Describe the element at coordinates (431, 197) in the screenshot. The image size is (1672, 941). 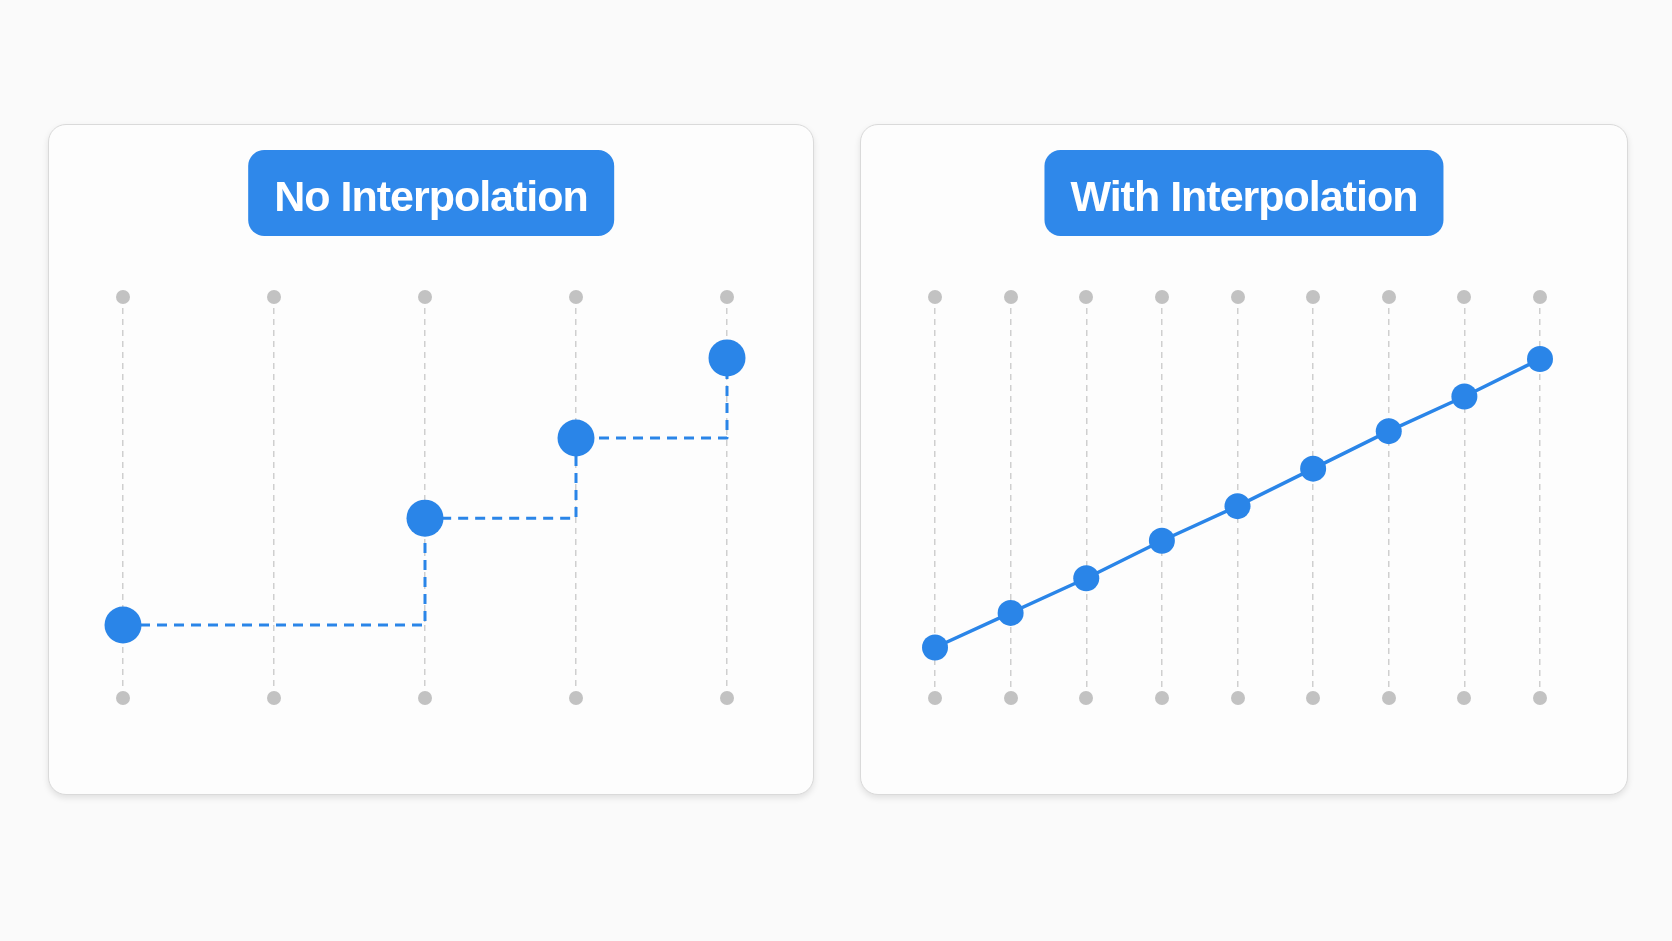
I see `chart-title: No Interpolation` at that location.